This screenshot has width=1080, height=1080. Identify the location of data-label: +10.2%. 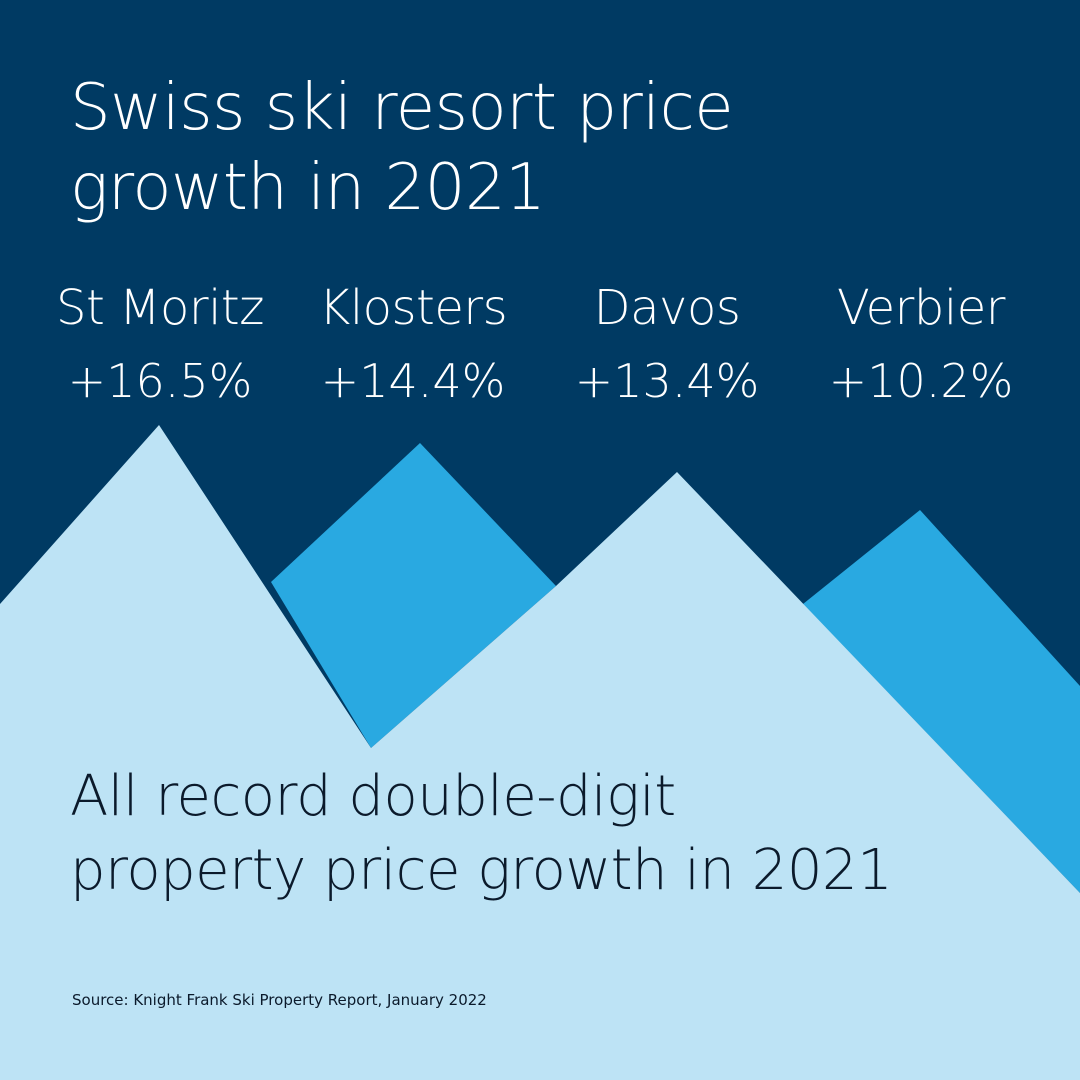
(921, 381).